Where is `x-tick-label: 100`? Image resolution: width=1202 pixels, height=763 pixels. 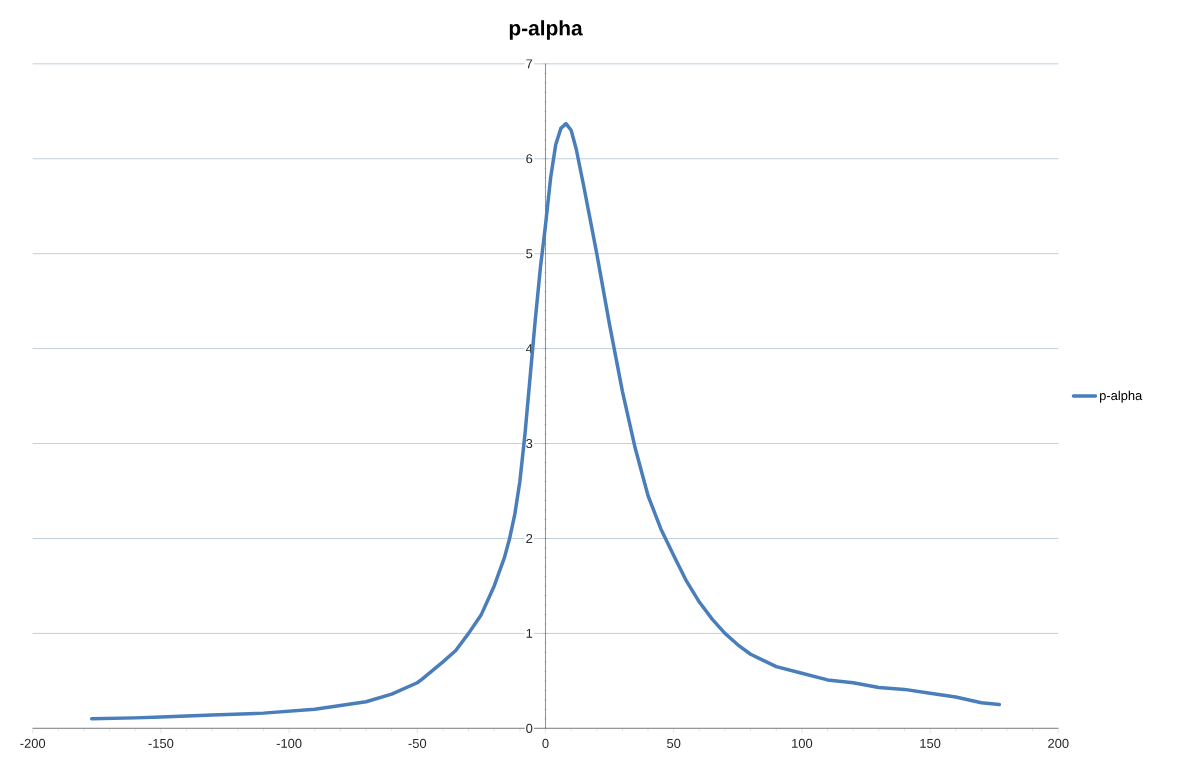 x-tick-label: 100 is located at coordinates (802, 743).